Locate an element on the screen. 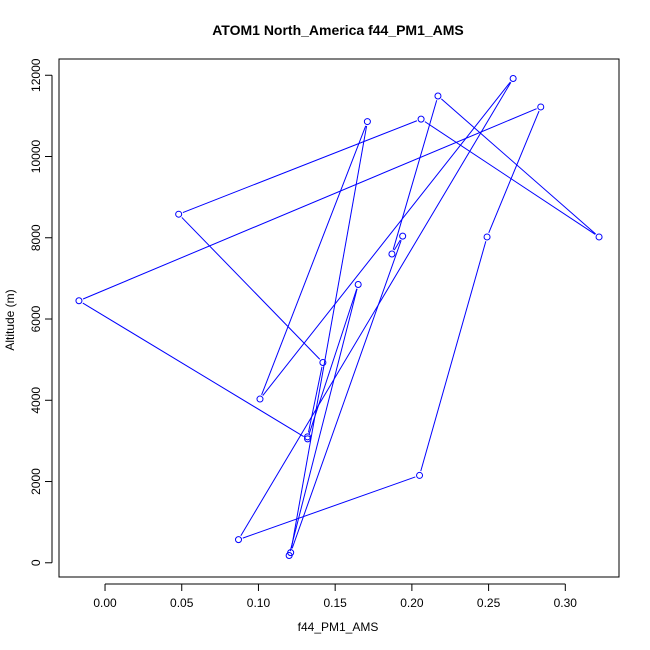  x-tick-label: 0.20 is located at coordinates (412, 603).